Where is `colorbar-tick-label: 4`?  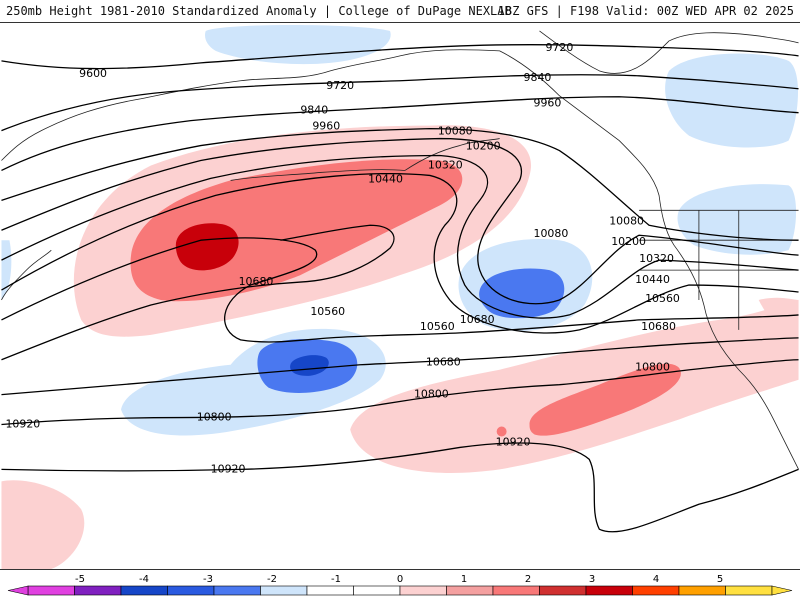
colorbar-tick-label: 4 is located at coordinates (656, 579).